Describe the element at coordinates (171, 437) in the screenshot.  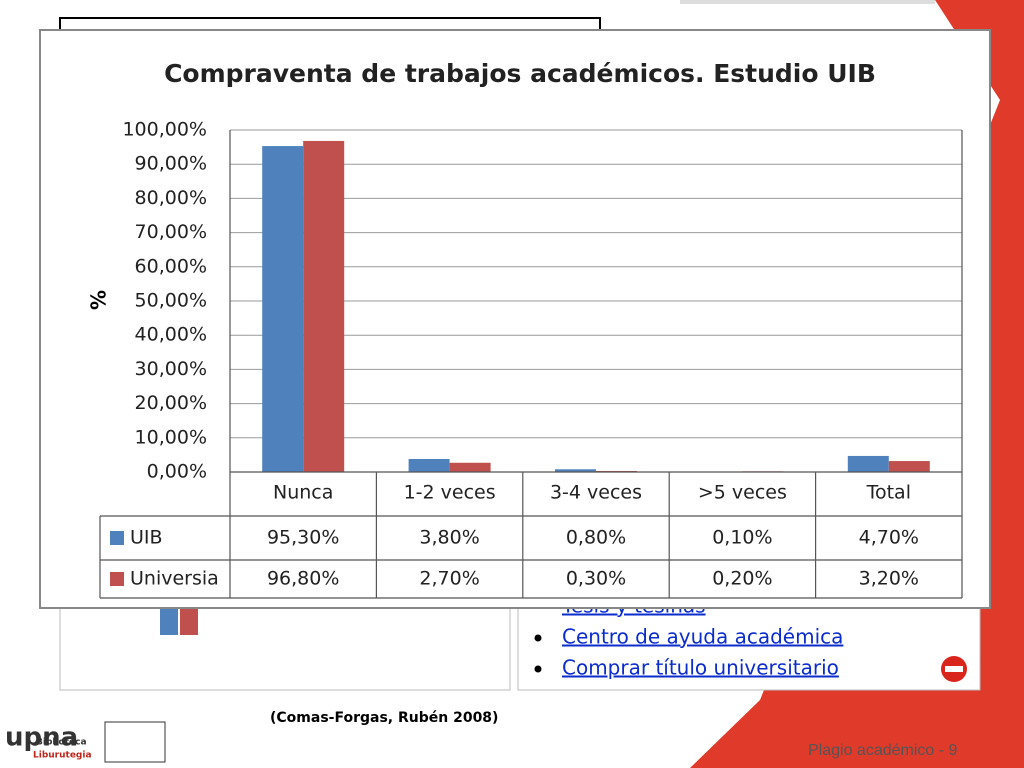
I see `y-tick-label: 10,00%` at that location.